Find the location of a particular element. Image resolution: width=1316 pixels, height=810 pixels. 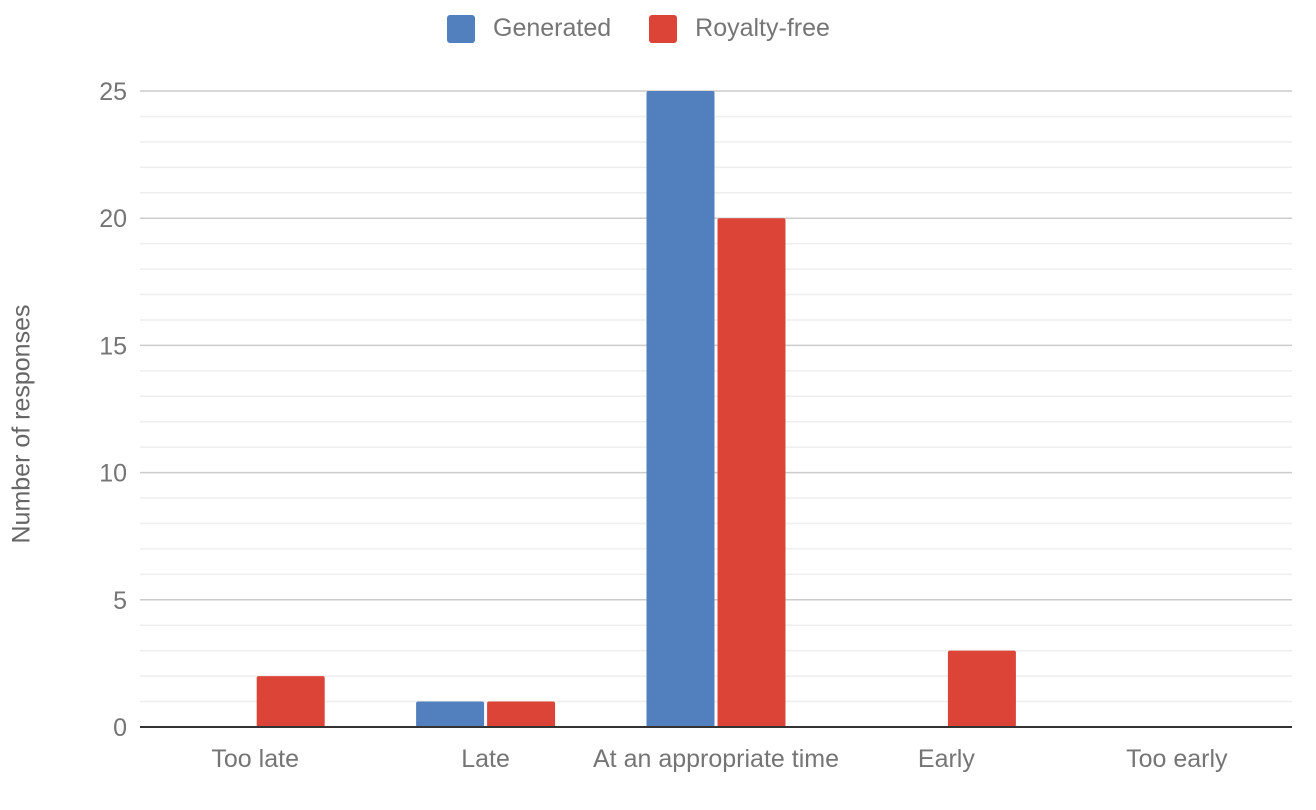

legend-item-generated: Generated is located at coordinates (529, 28).